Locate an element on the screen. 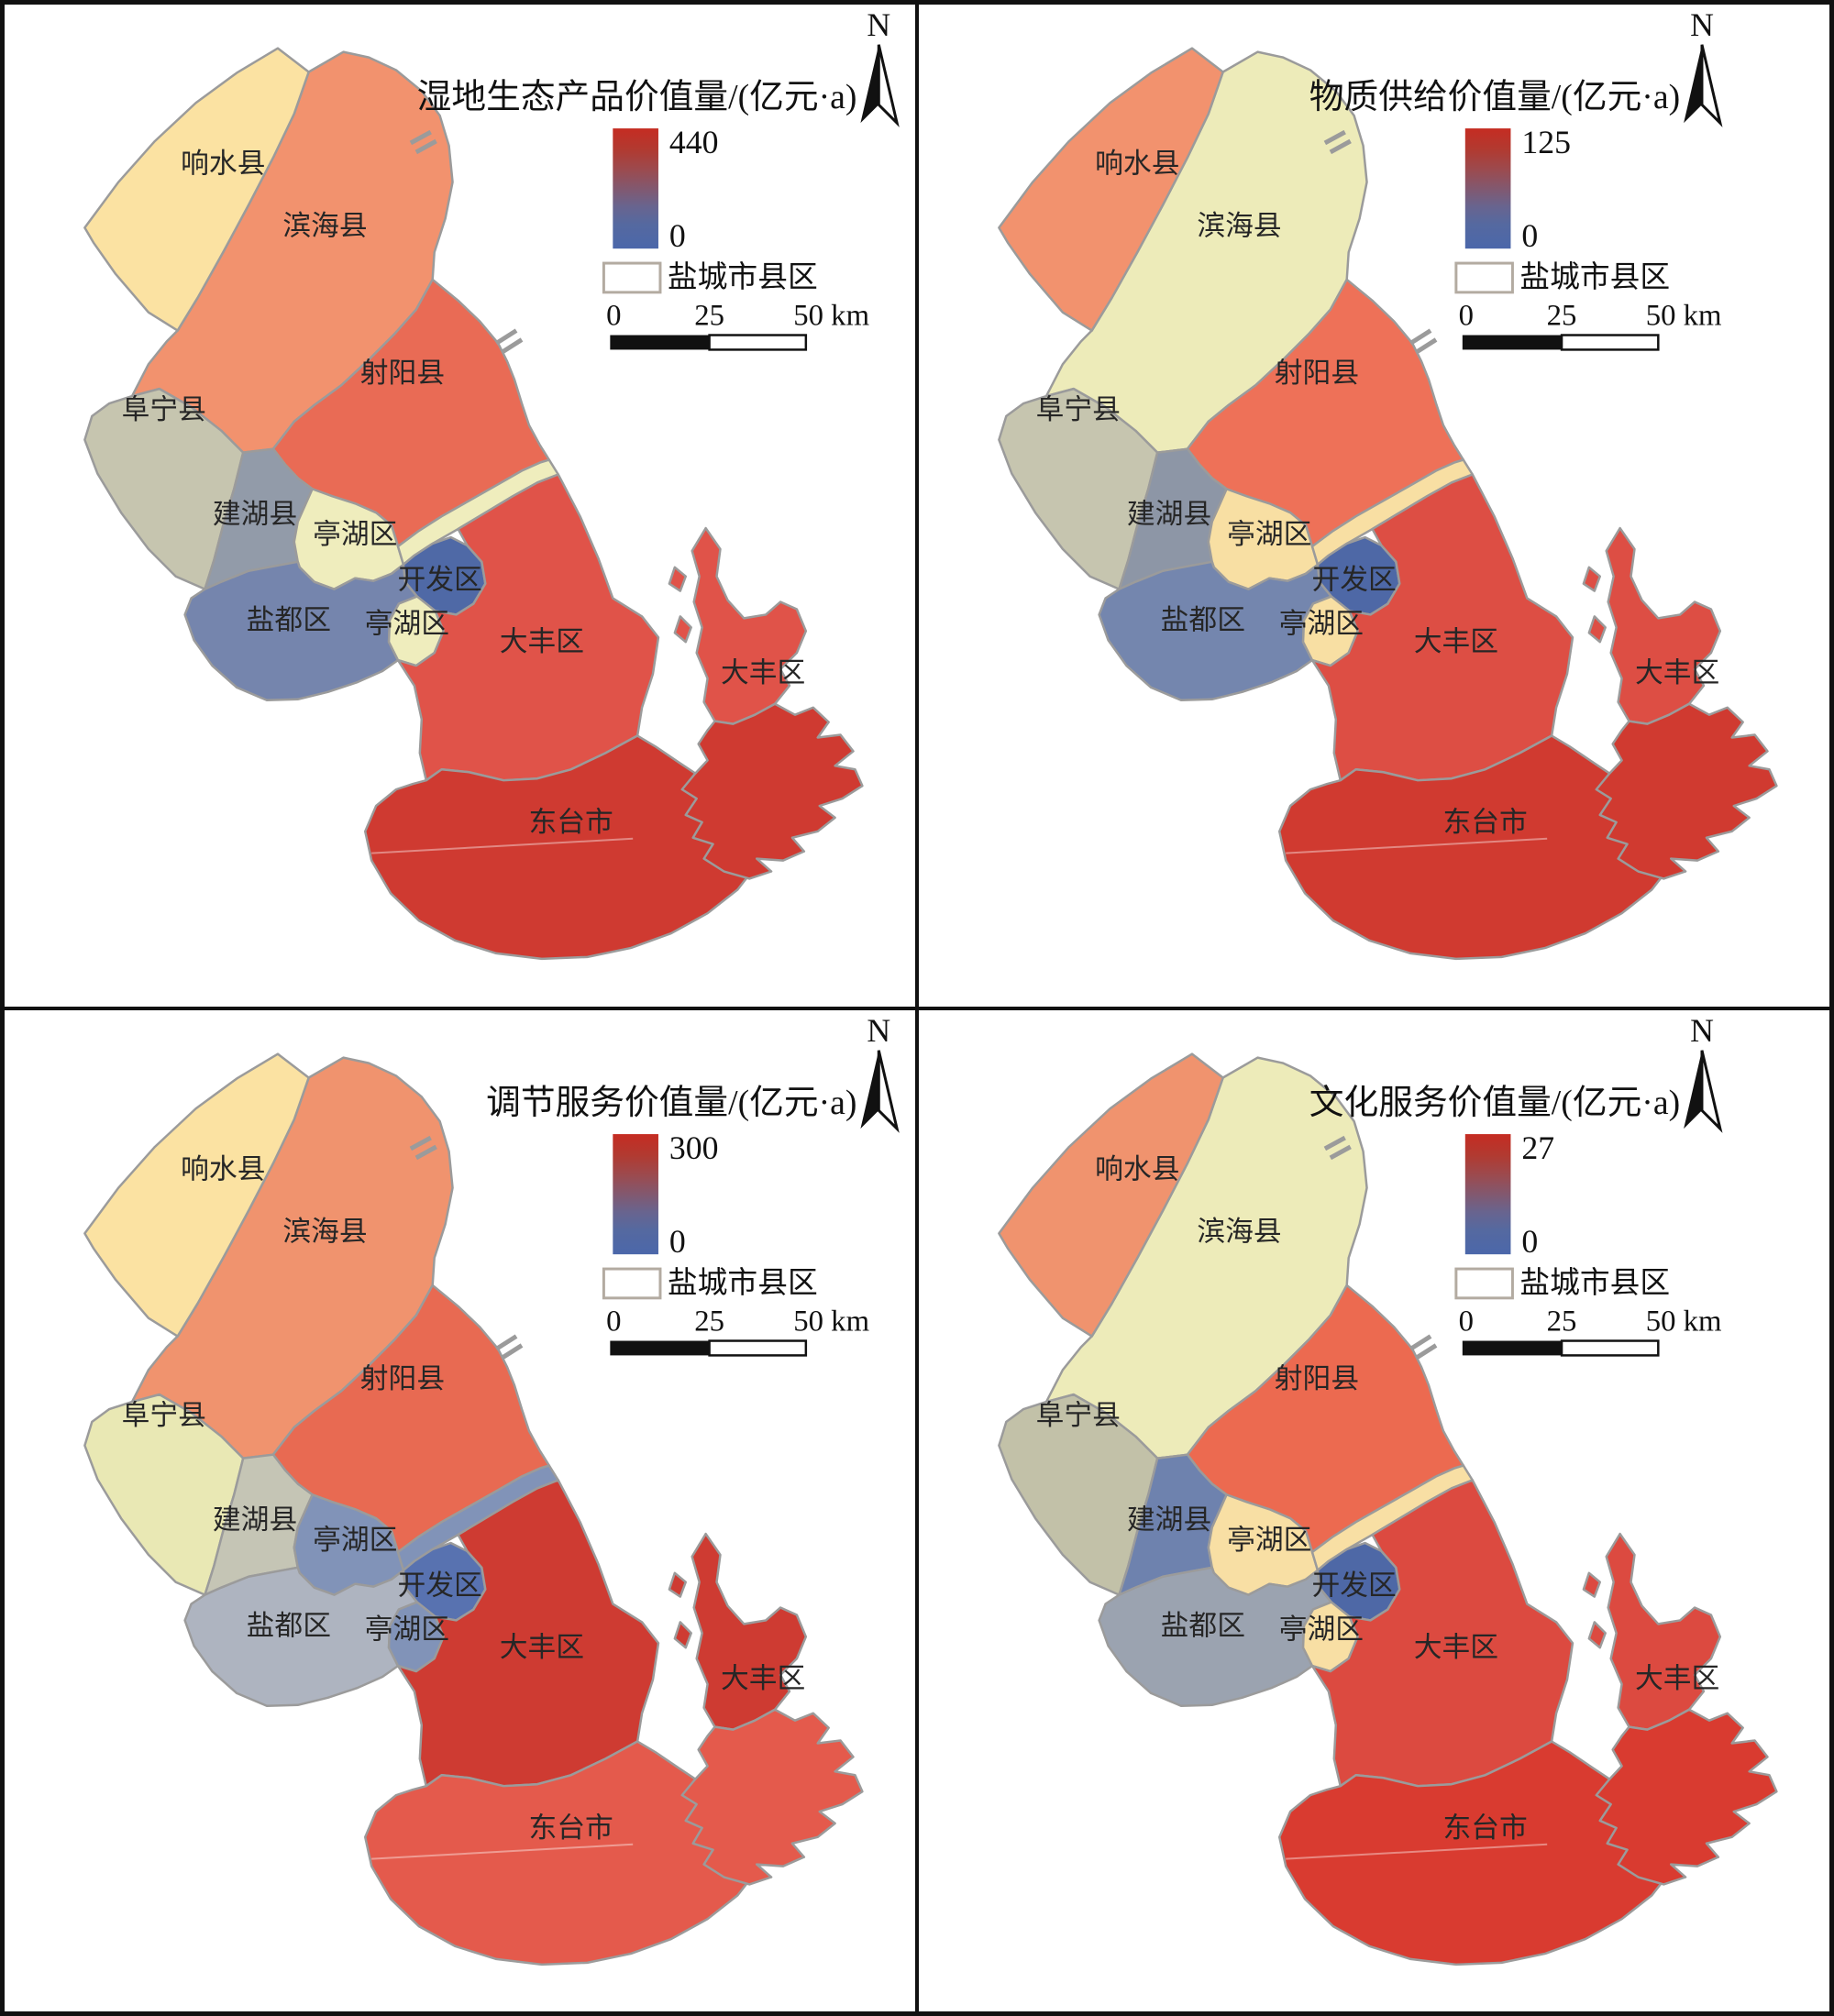 This screenshot has height=2016, width=1834. value-legend: 27 0 is located at coordinates (1509, 1194).